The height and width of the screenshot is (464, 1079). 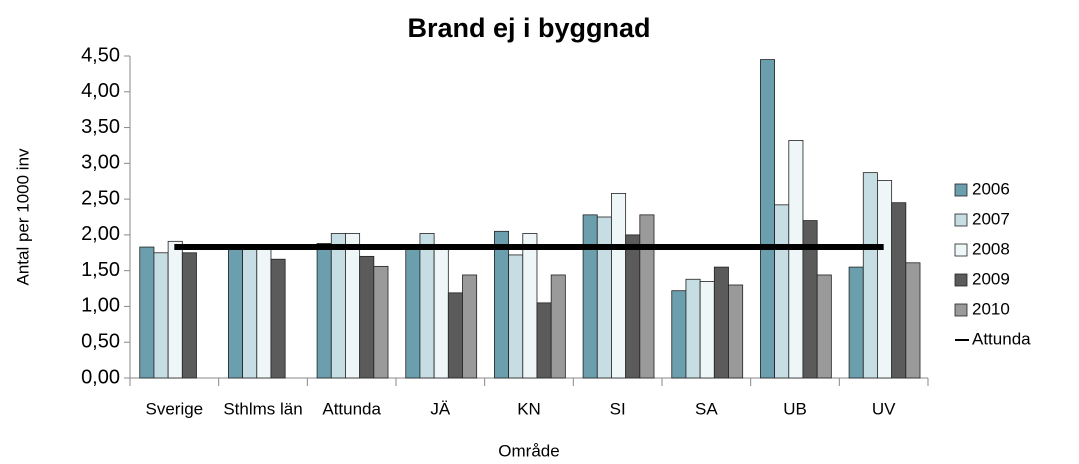 What do you see at coordinates (440, 408) in the screenshot?
I see `x-tick-label: JÄ` at bounding box center [440, 408].